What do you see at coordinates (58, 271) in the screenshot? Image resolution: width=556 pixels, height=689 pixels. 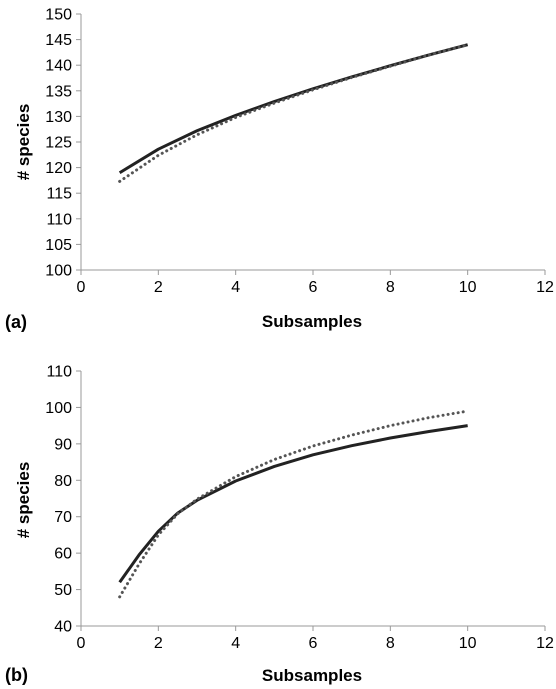 I see `panel-a-ytick-label: 100` at bounding box center [58, 271].